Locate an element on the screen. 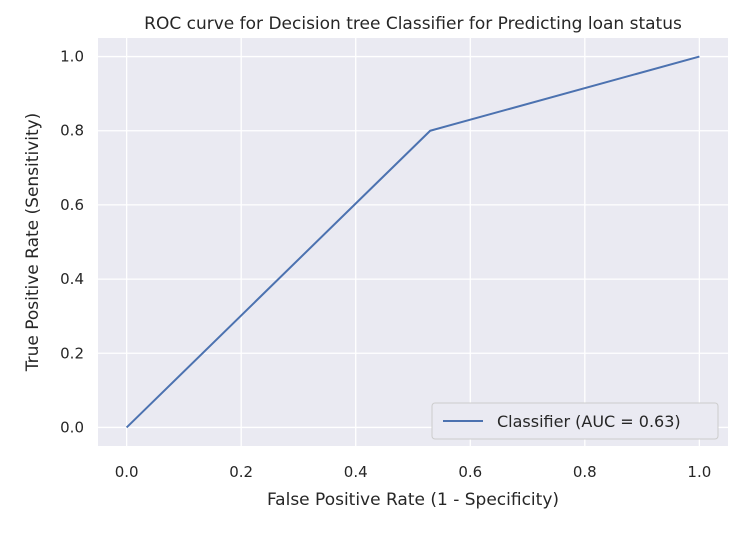 The image size is (755, 549). x-tick-label: 0.4 is located at coordinates (356, 472).